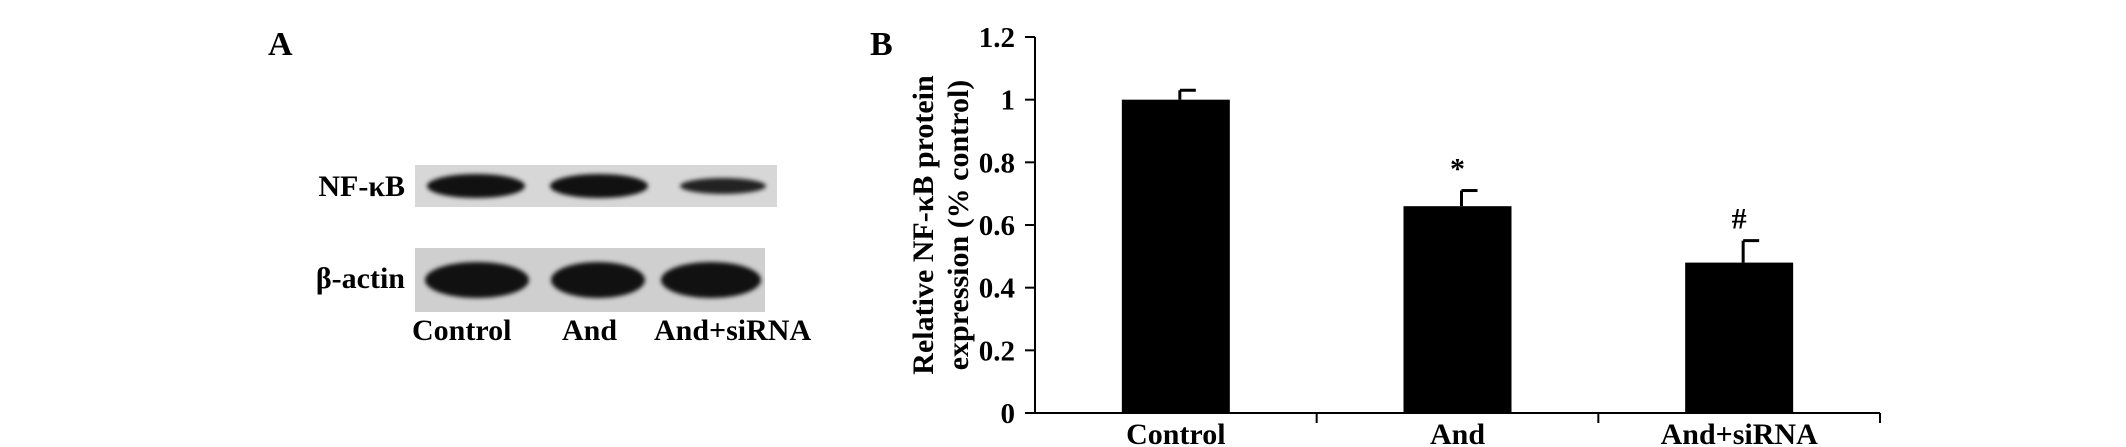  What do you see at coordinates (997, 289) in the screenshot?
I see `y-tick-label: 0.4` at bounding box center [997, 289].